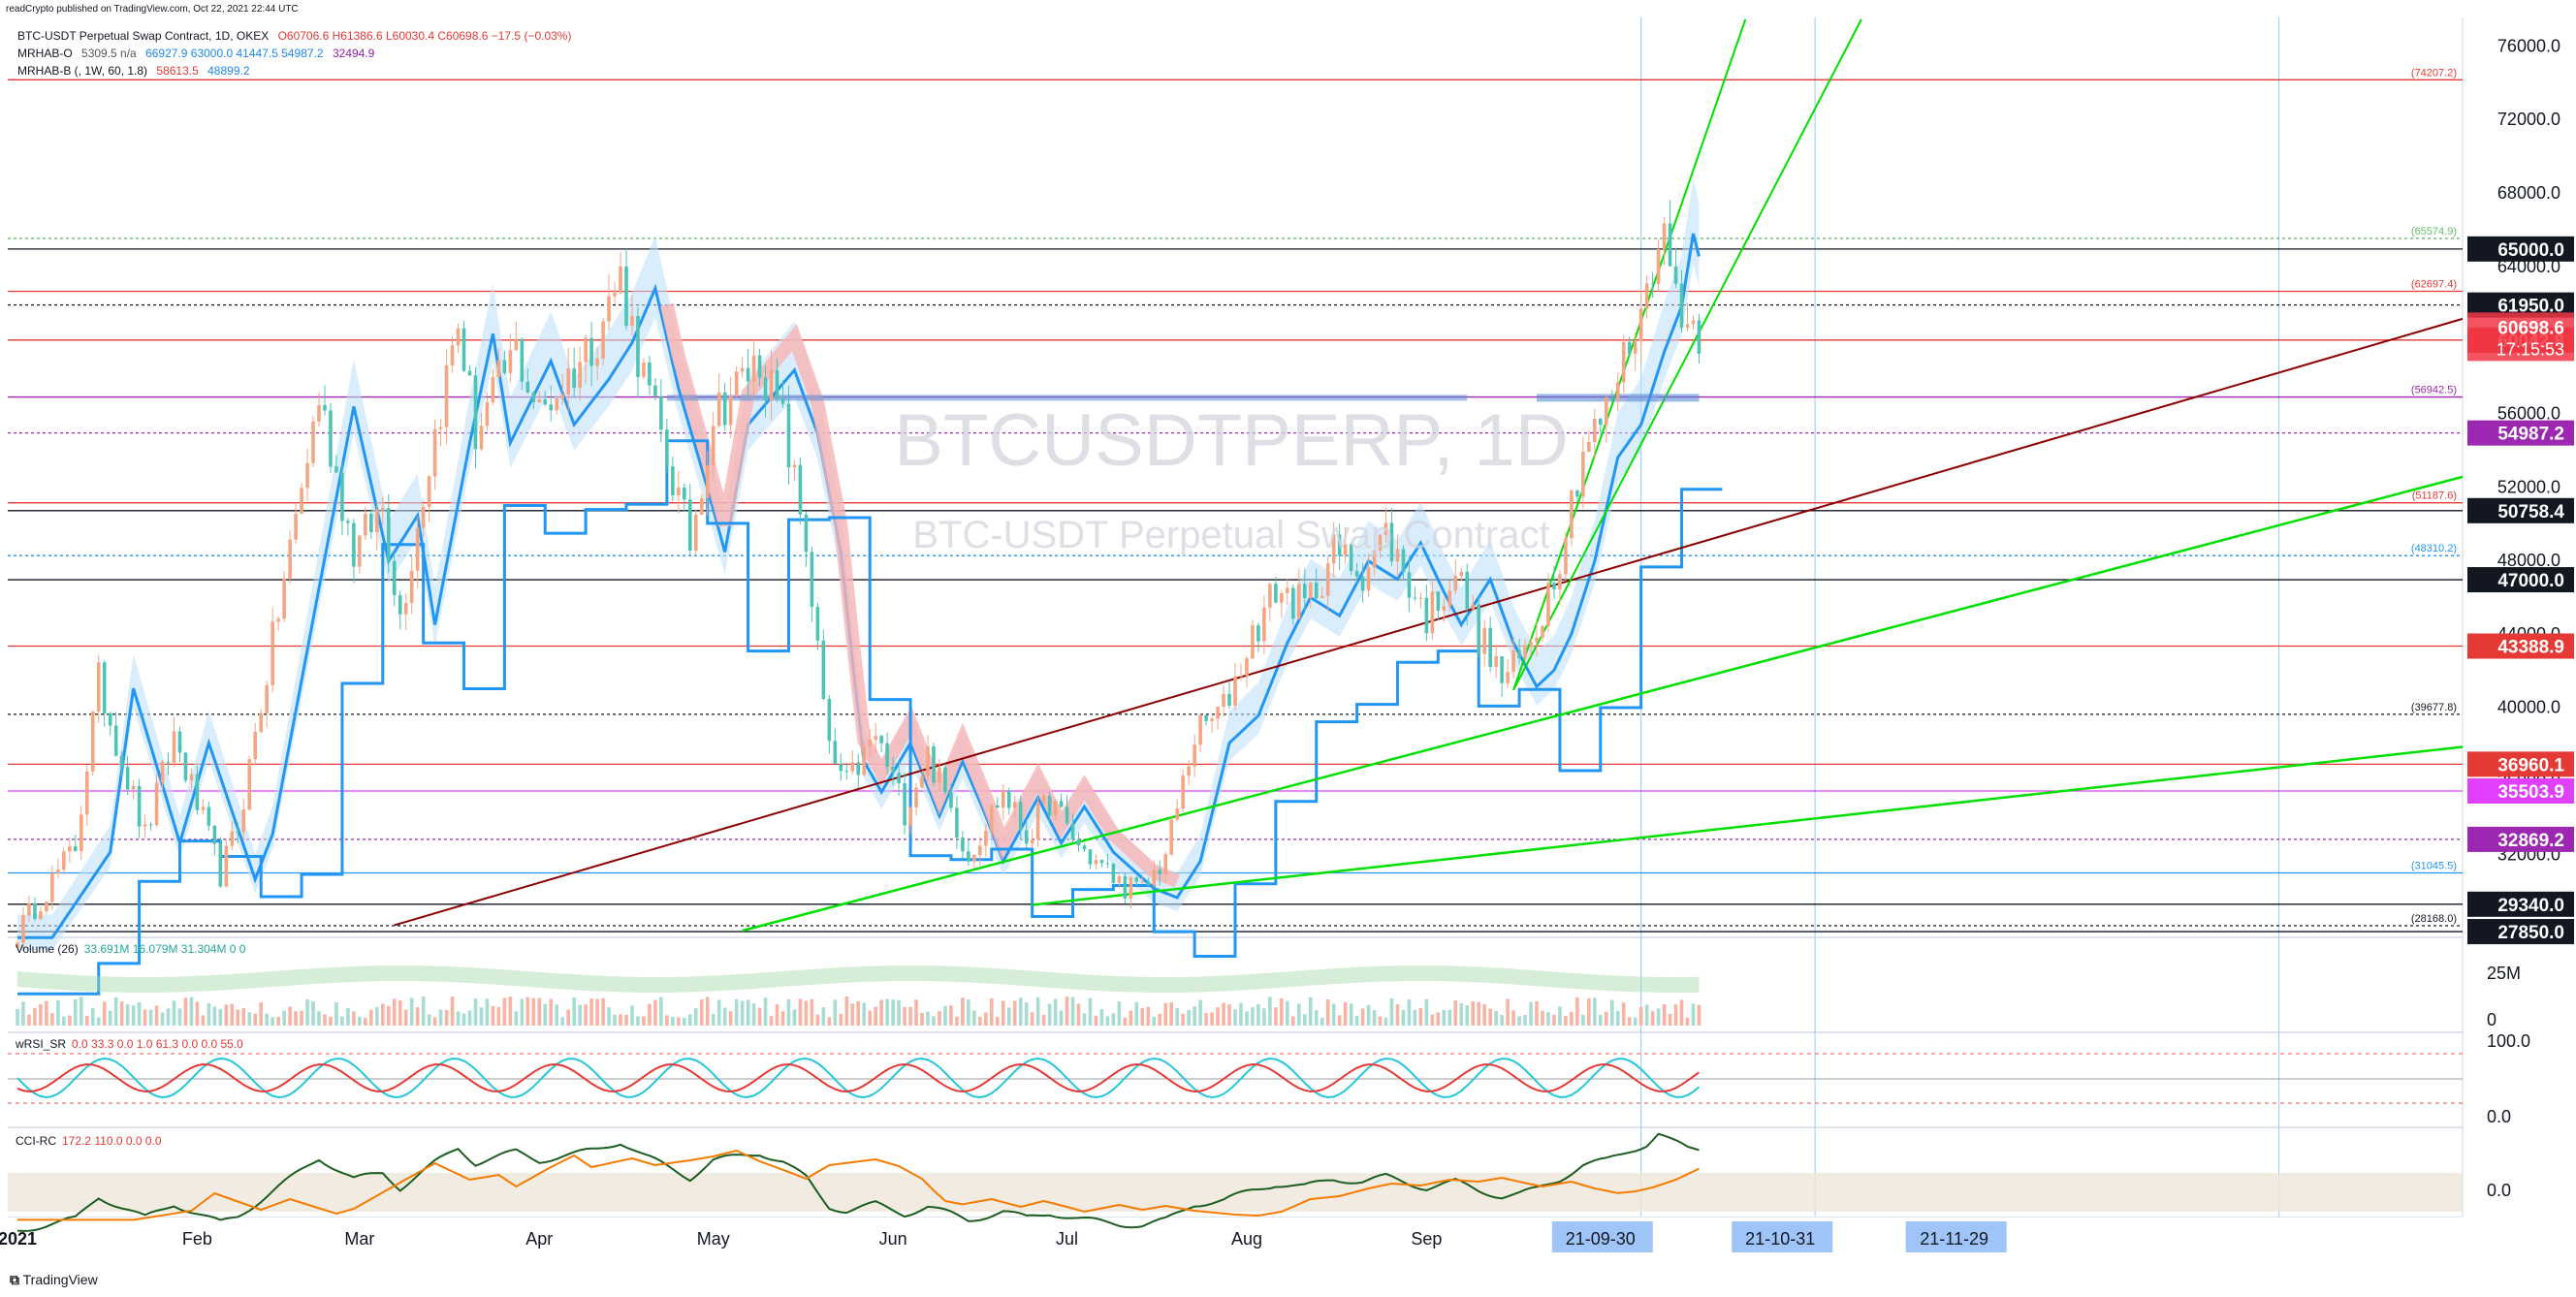 The image size is (2576, 1297). Describe the element at coordinates (893, 1239) in the screenshot. I see `time-tick-label: Jun` at that location.